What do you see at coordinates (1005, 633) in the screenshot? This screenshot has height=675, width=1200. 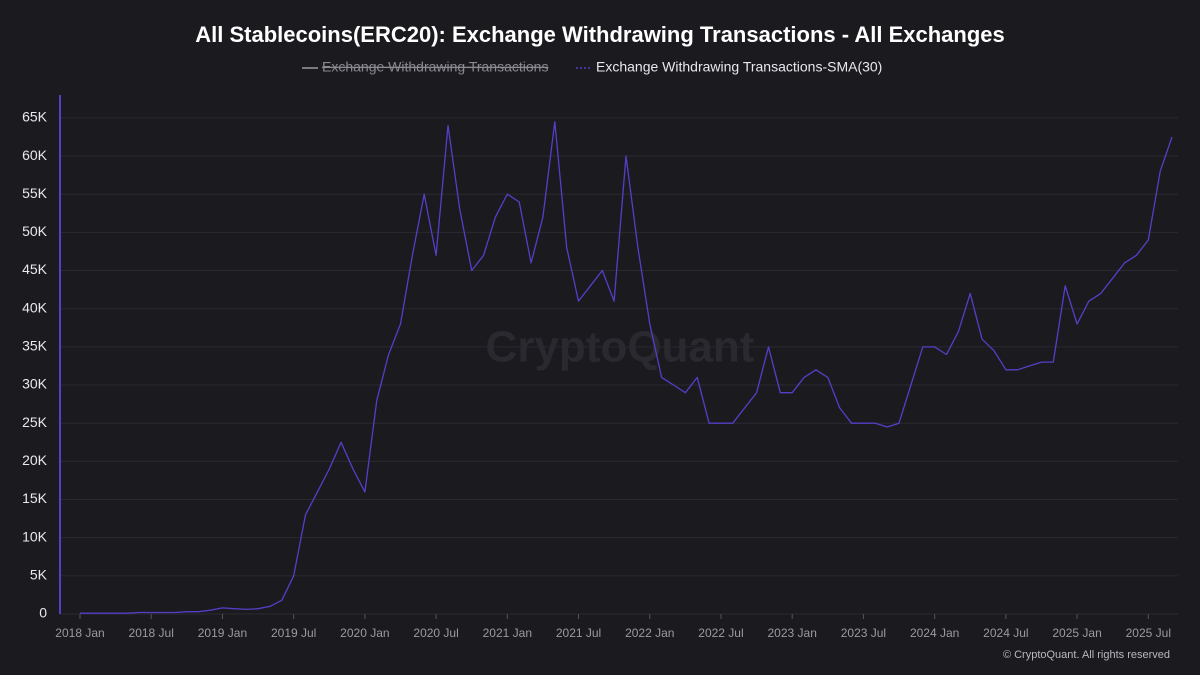 I see `x-tick-label: 2024 Jul` at bounding box center [1005, 633].